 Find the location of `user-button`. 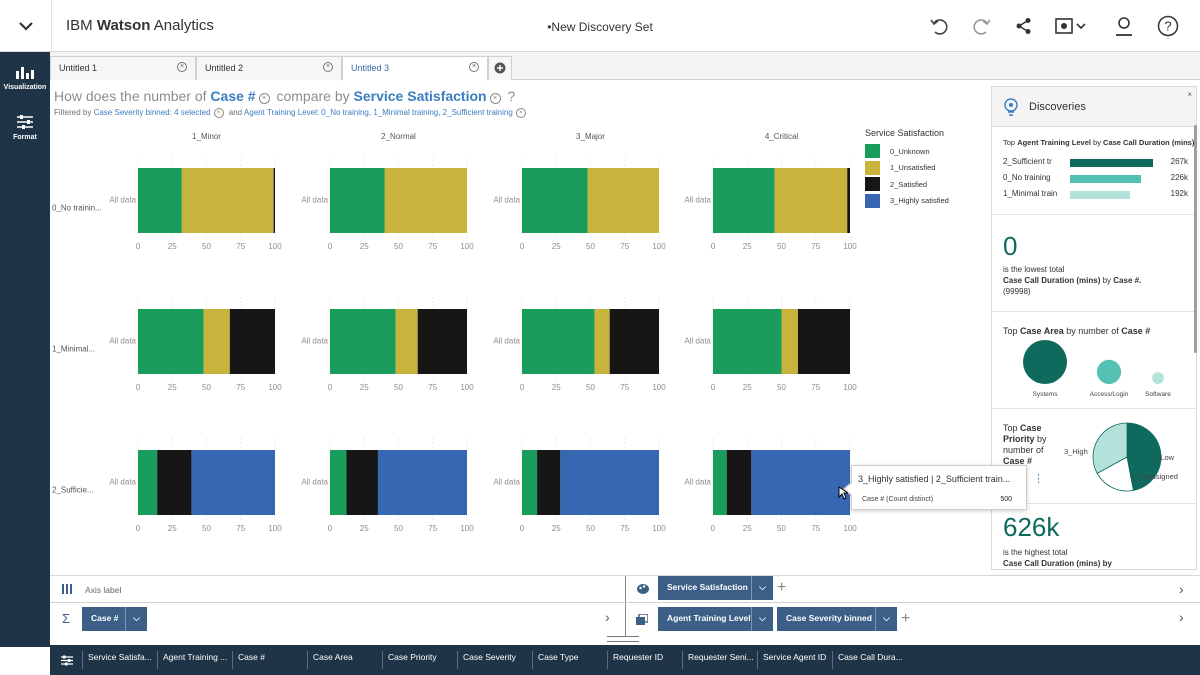

user-button is located at coordinates (1124, 26).